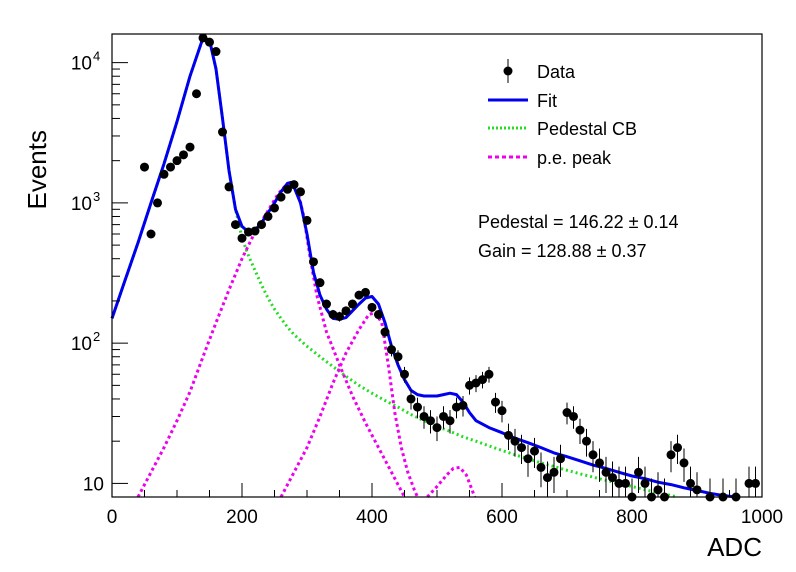  I want to click on legend-label-data: Data, so click(556, 72).